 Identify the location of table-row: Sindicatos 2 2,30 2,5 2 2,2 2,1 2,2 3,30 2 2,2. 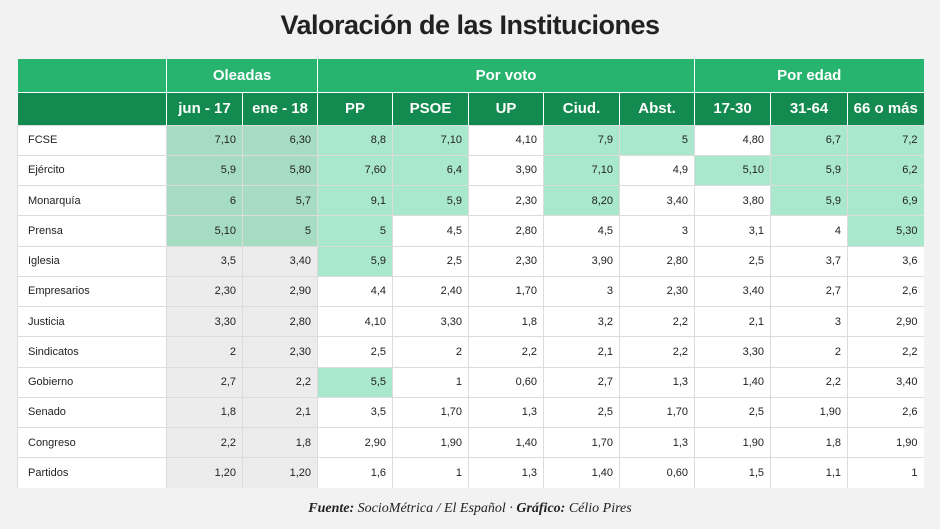
(470, 351).